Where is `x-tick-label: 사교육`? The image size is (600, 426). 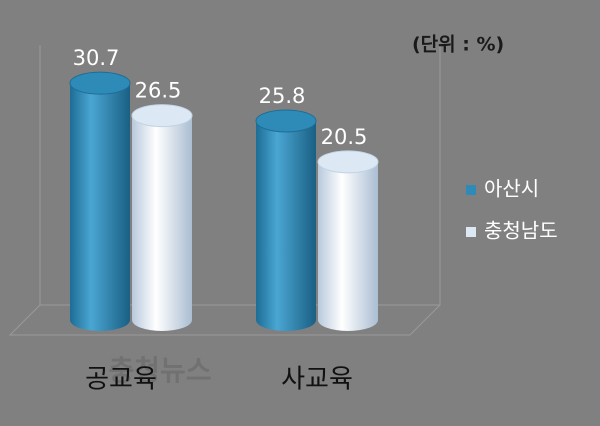 x-tick-label: 사교육 is located at coordinates (317, 380).